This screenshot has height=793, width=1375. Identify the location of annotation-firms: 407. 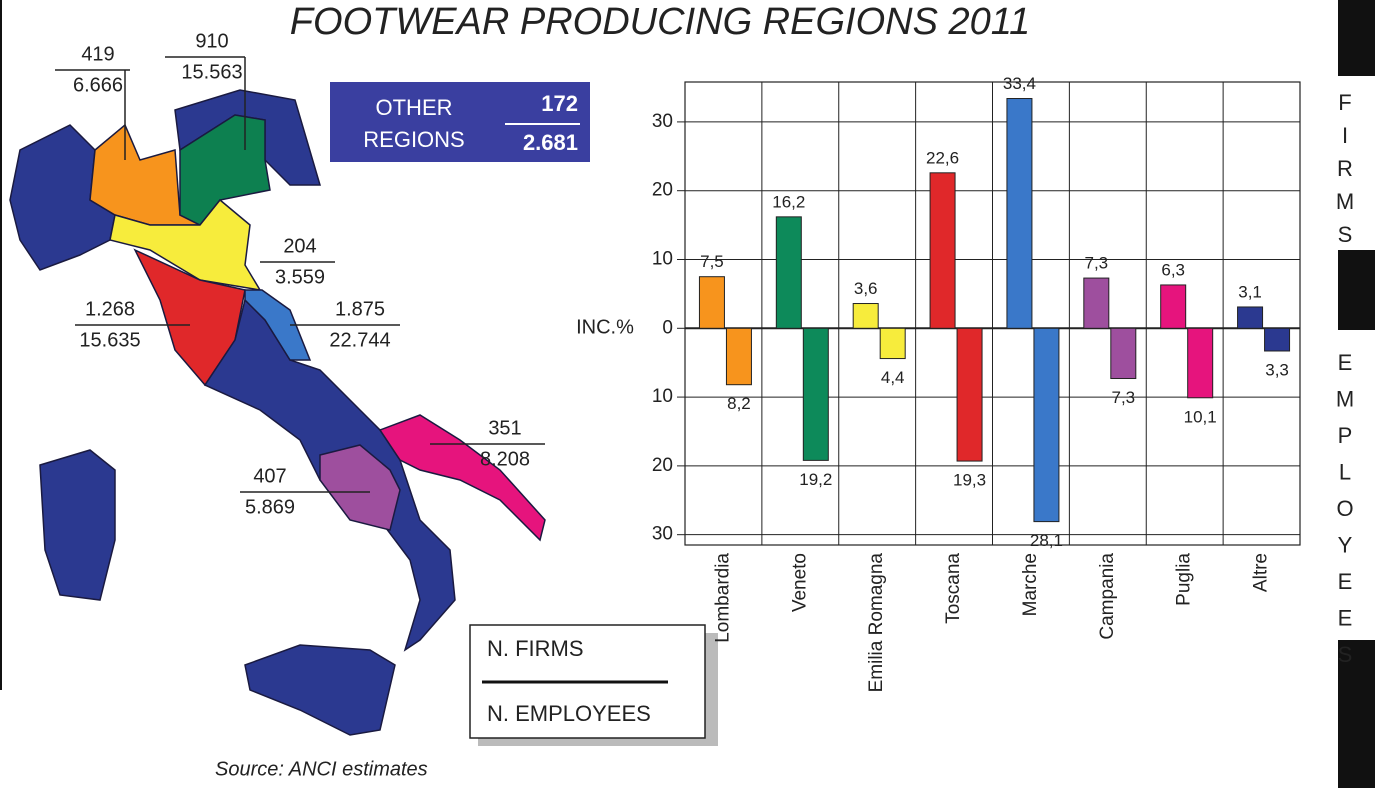
(269, 476).